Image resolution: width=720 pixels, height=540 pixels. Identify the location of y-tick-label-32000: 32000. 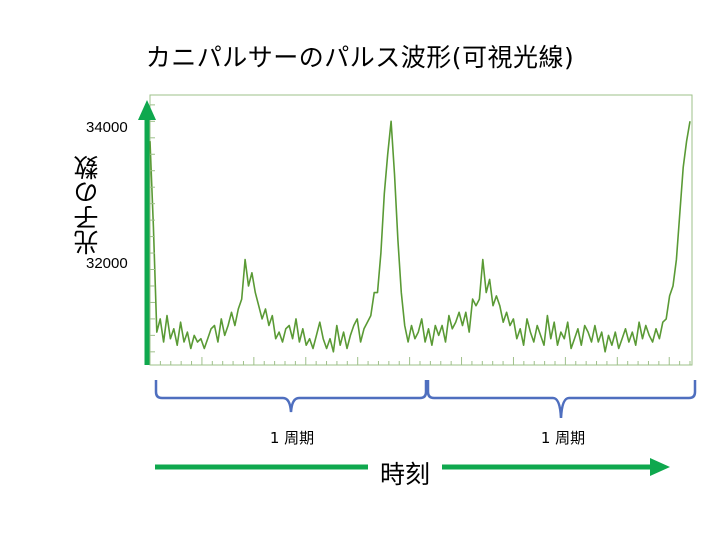
(107, 263).